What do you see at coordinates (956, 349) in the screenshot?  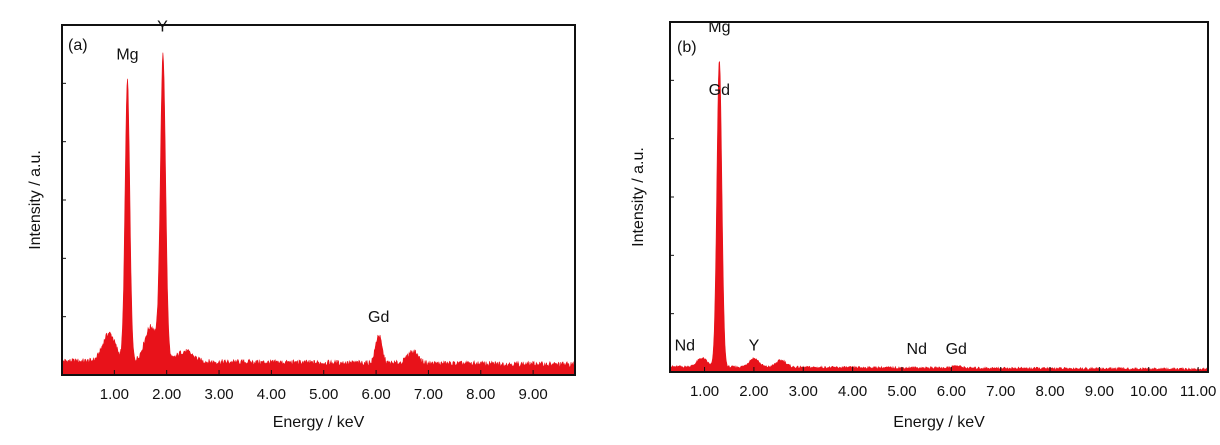 I see `peak-label-b-gd-5: Gd` at bounding box center [956, 349].